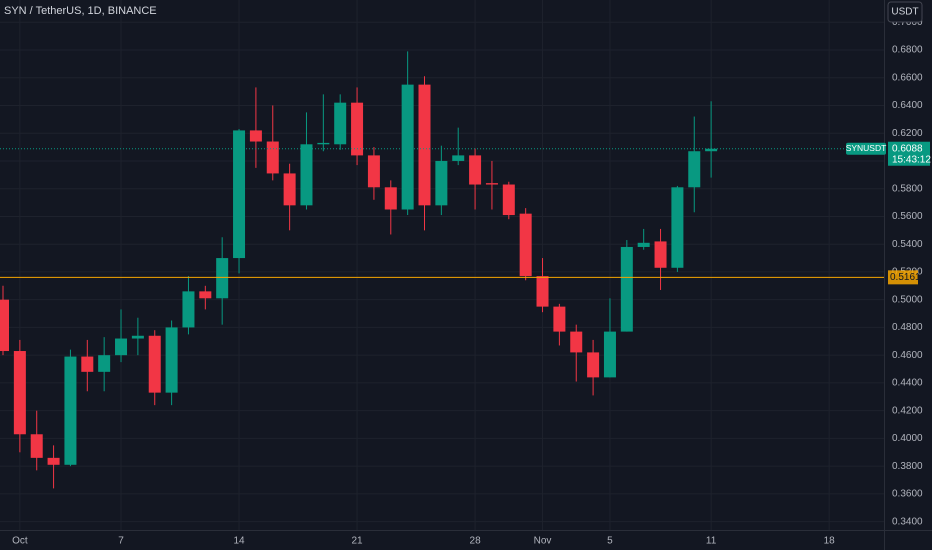 Image resolution: width=932 pixels, height=550 pixels. I want to click on last-price-box, so click(909, 153).